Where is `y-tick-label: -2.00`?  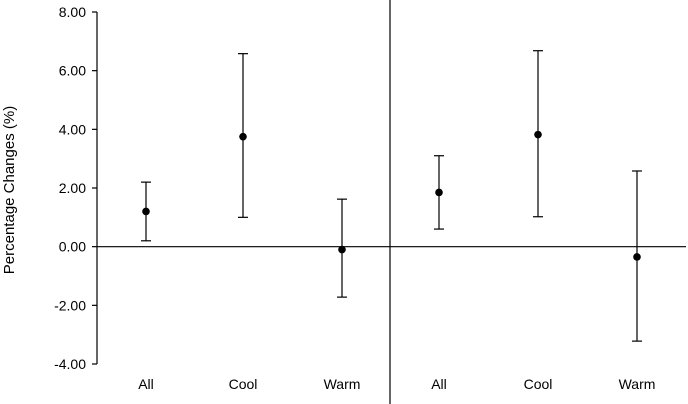
y-tick-label: -2.00 is located at coordinates (70, 305).